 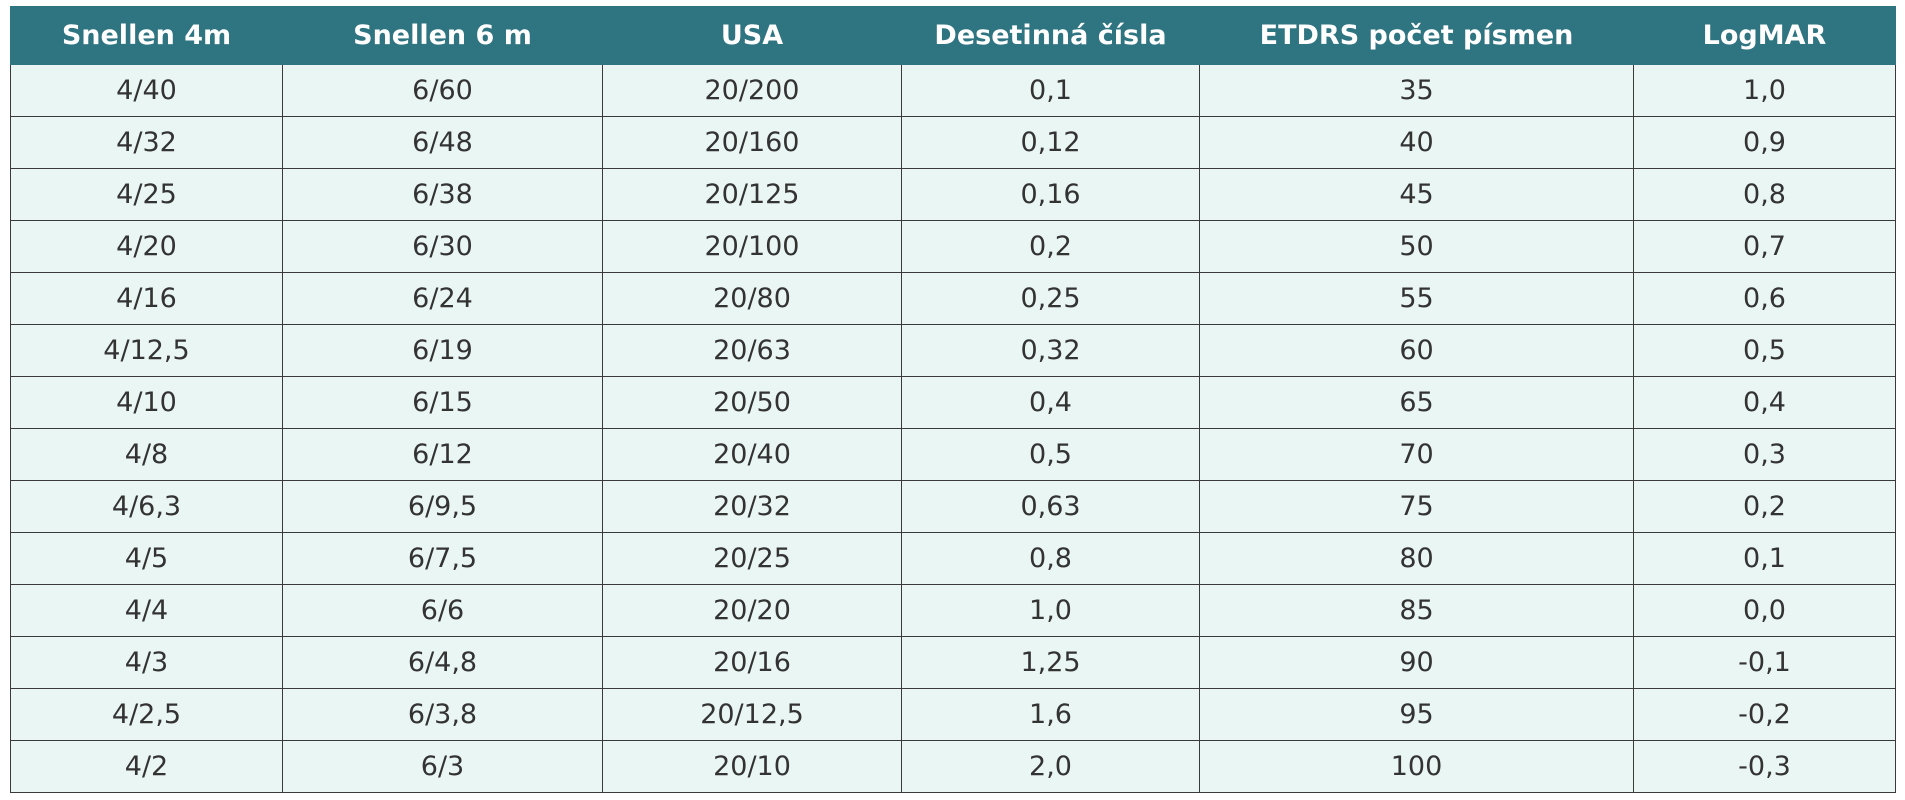 What do you see at coordinates (1764, 662) in the screenshot?
I see `table-cell: -0,1` at bounding box center [1764, 662].